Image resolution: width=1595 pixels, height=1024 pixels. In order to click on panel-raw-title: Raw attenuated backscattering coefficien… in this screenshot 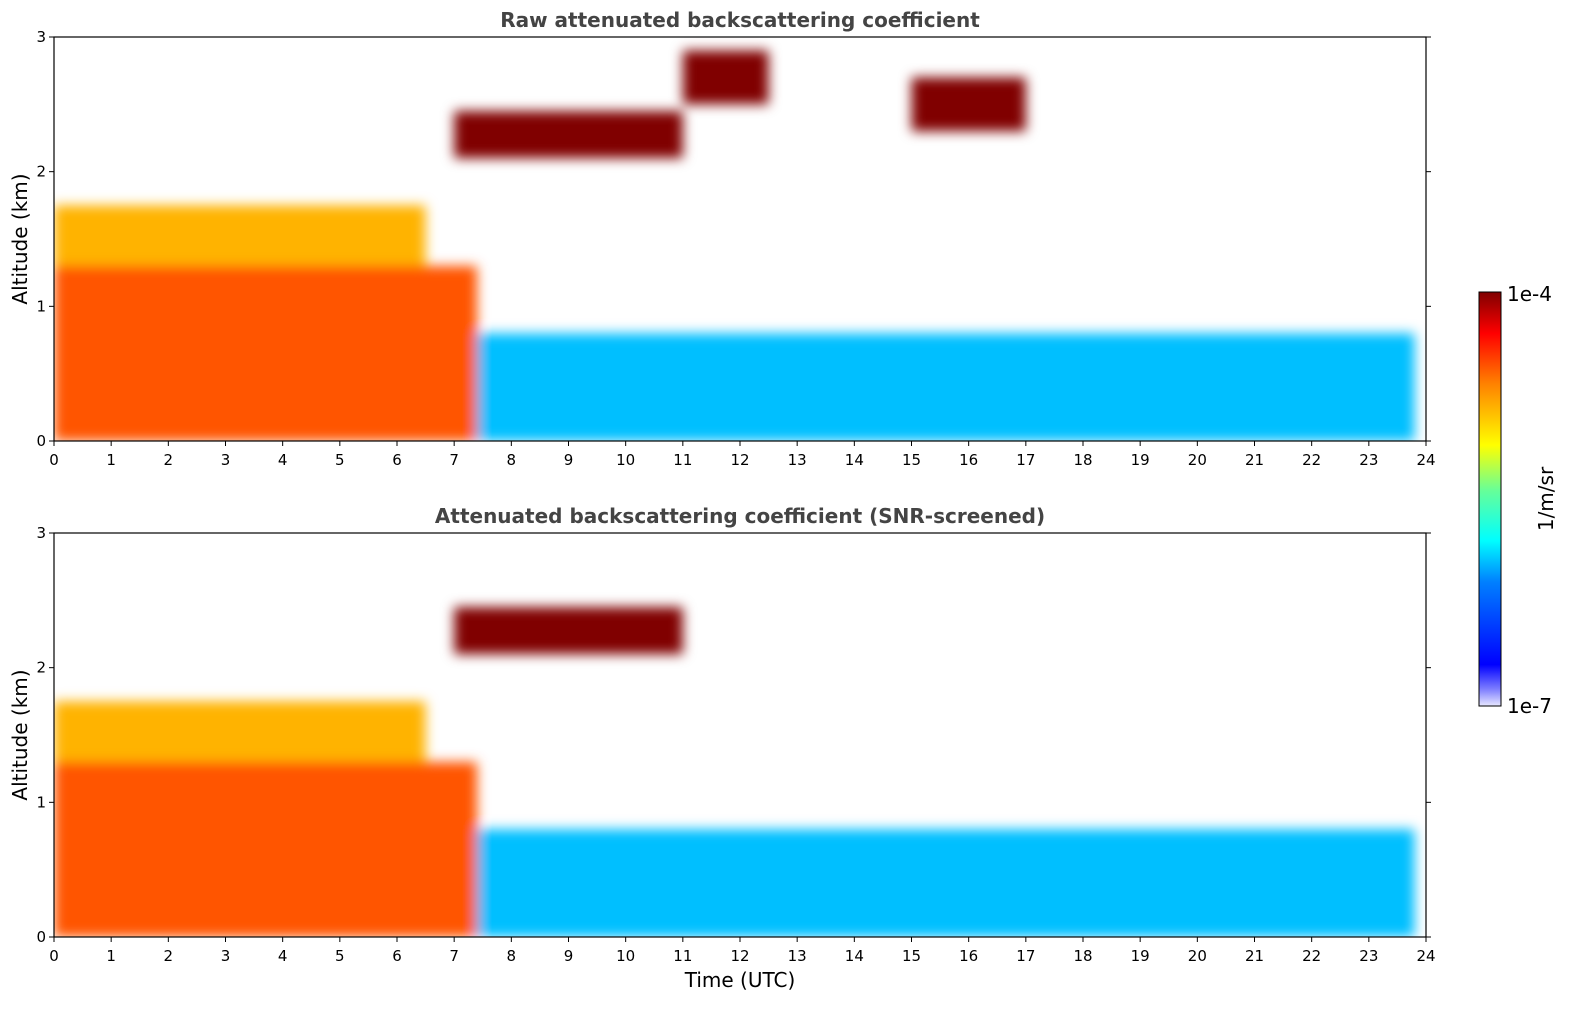, I will do `click(740, 20)`.